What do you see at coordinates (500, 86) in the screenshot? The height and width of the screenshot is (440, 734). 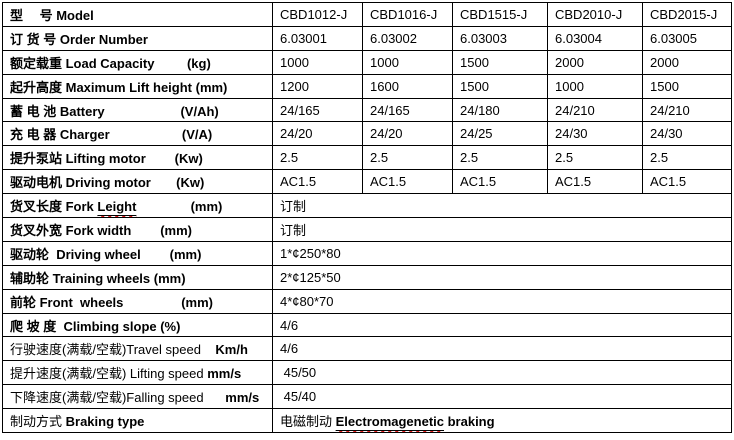 I see `lift-height-value-3: 1500` at bounding box center [500, 86].